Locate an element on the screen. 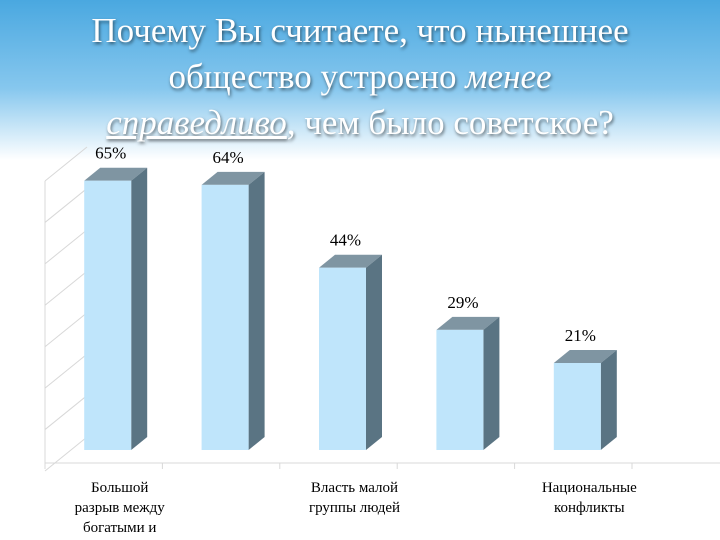 This screenshot has width=720, height=540. data-label: 65% is located at coordinates (110, 153).